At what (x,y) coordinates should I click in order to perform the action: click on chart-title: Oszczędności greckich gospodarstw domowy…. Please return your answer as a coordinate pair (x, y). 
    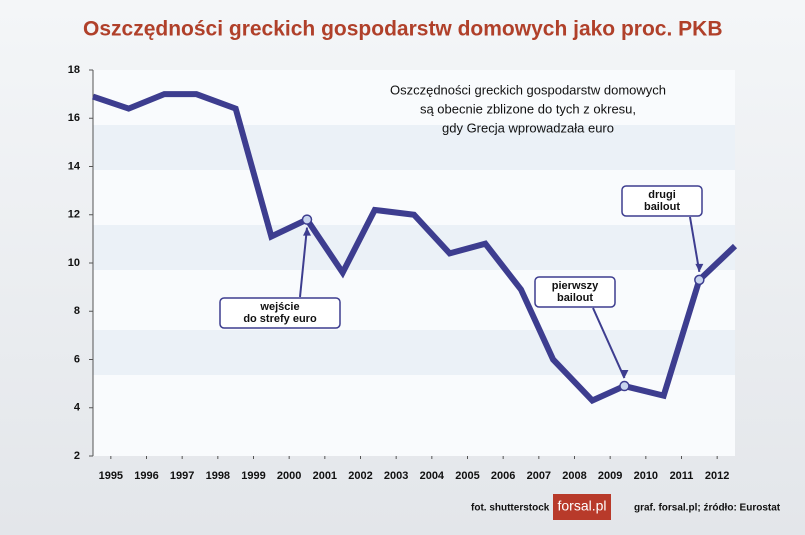
    Looking at the image, I should click on (403, 29).